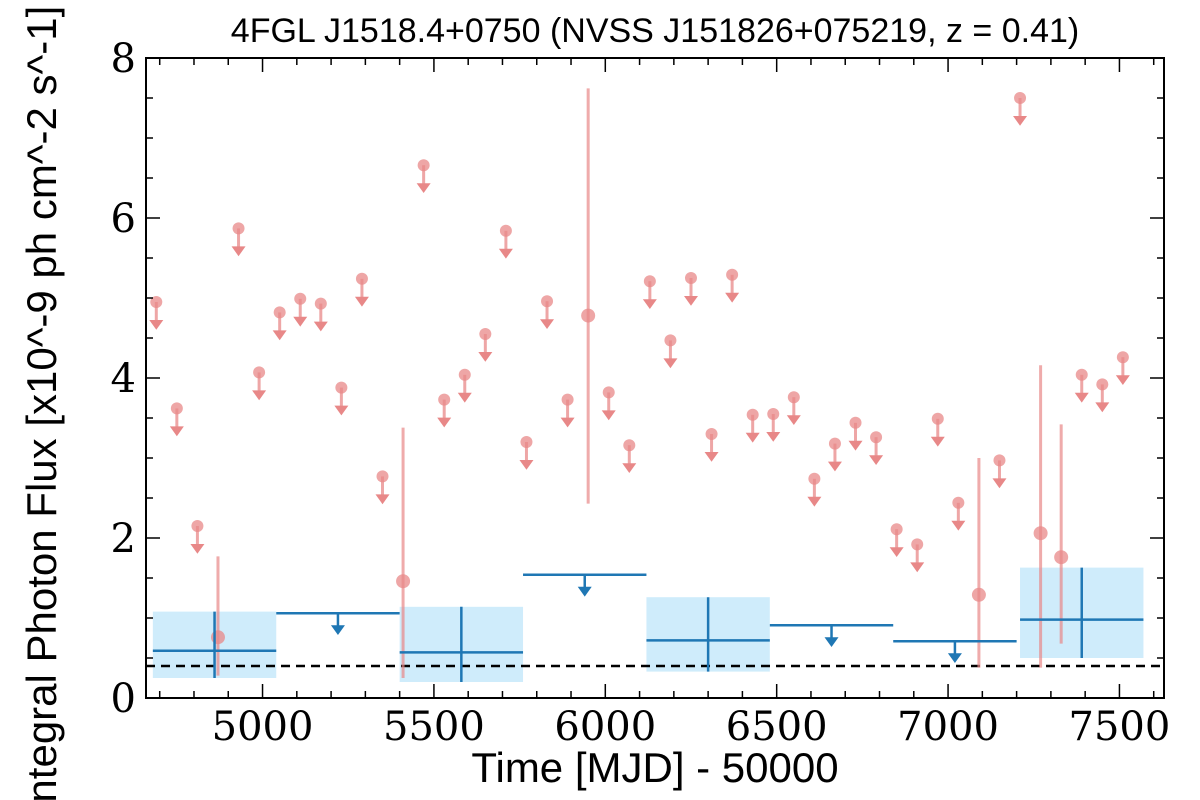  What do you see at coordinates (123, 699) in the screenshot?
I see `y-tick-label: 0` at bounding box center [123, 699].